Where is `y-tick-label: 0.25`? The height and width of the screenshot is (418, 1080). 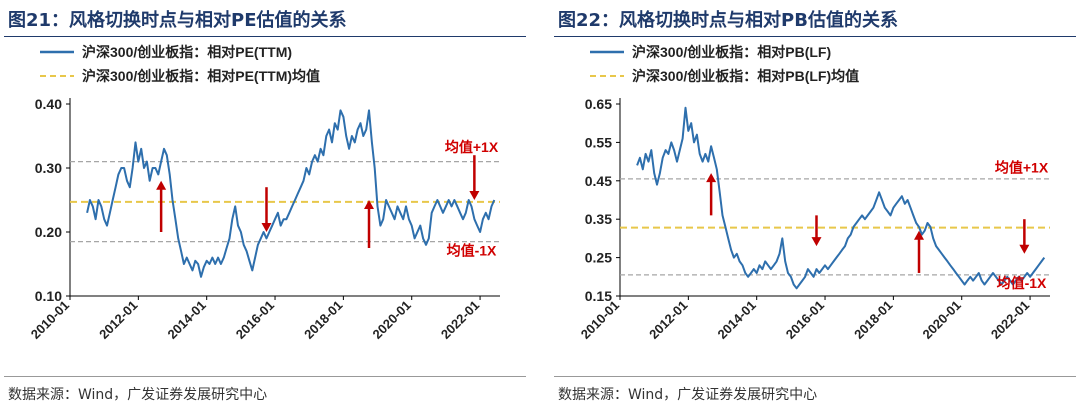
y-tick-label: 0.25 is located at coordinates (598, 258).